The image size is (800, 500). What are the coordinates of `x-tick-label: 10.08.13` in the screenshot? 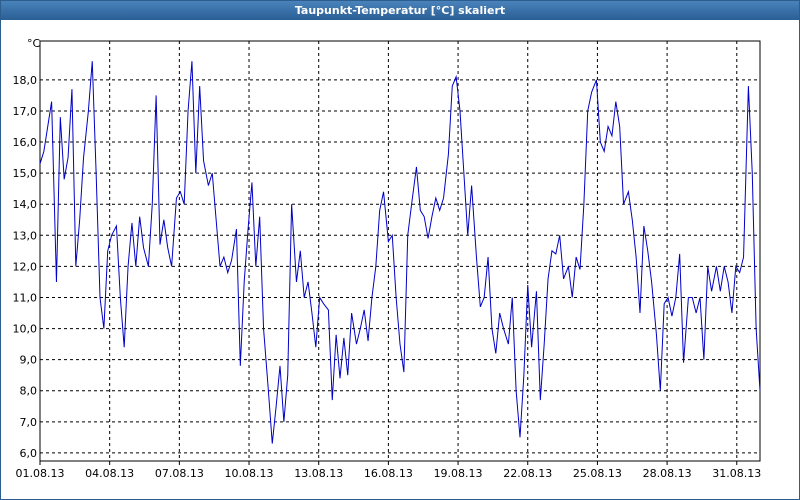 It's located at (249, 473).